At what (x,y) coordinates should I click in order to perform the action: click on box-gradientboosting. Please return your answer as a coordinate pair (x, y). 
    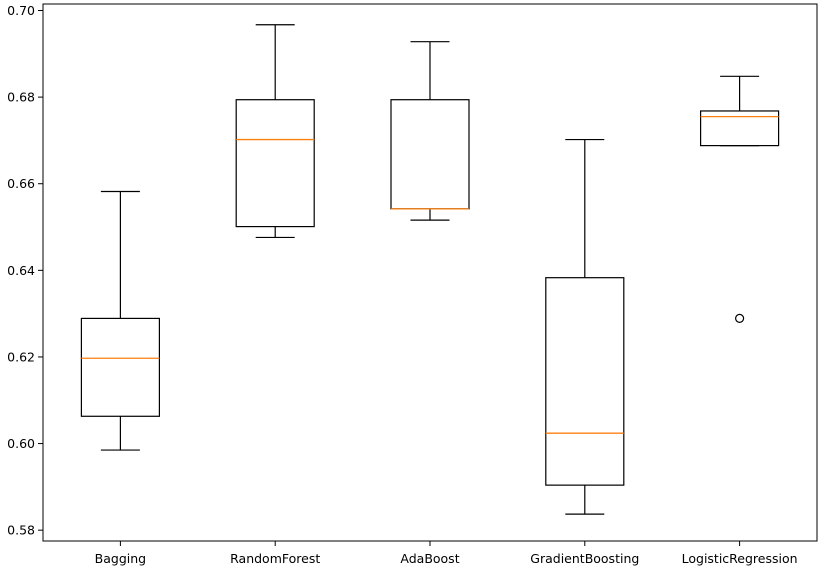
    Looking at the image, I should click on (585, 326).